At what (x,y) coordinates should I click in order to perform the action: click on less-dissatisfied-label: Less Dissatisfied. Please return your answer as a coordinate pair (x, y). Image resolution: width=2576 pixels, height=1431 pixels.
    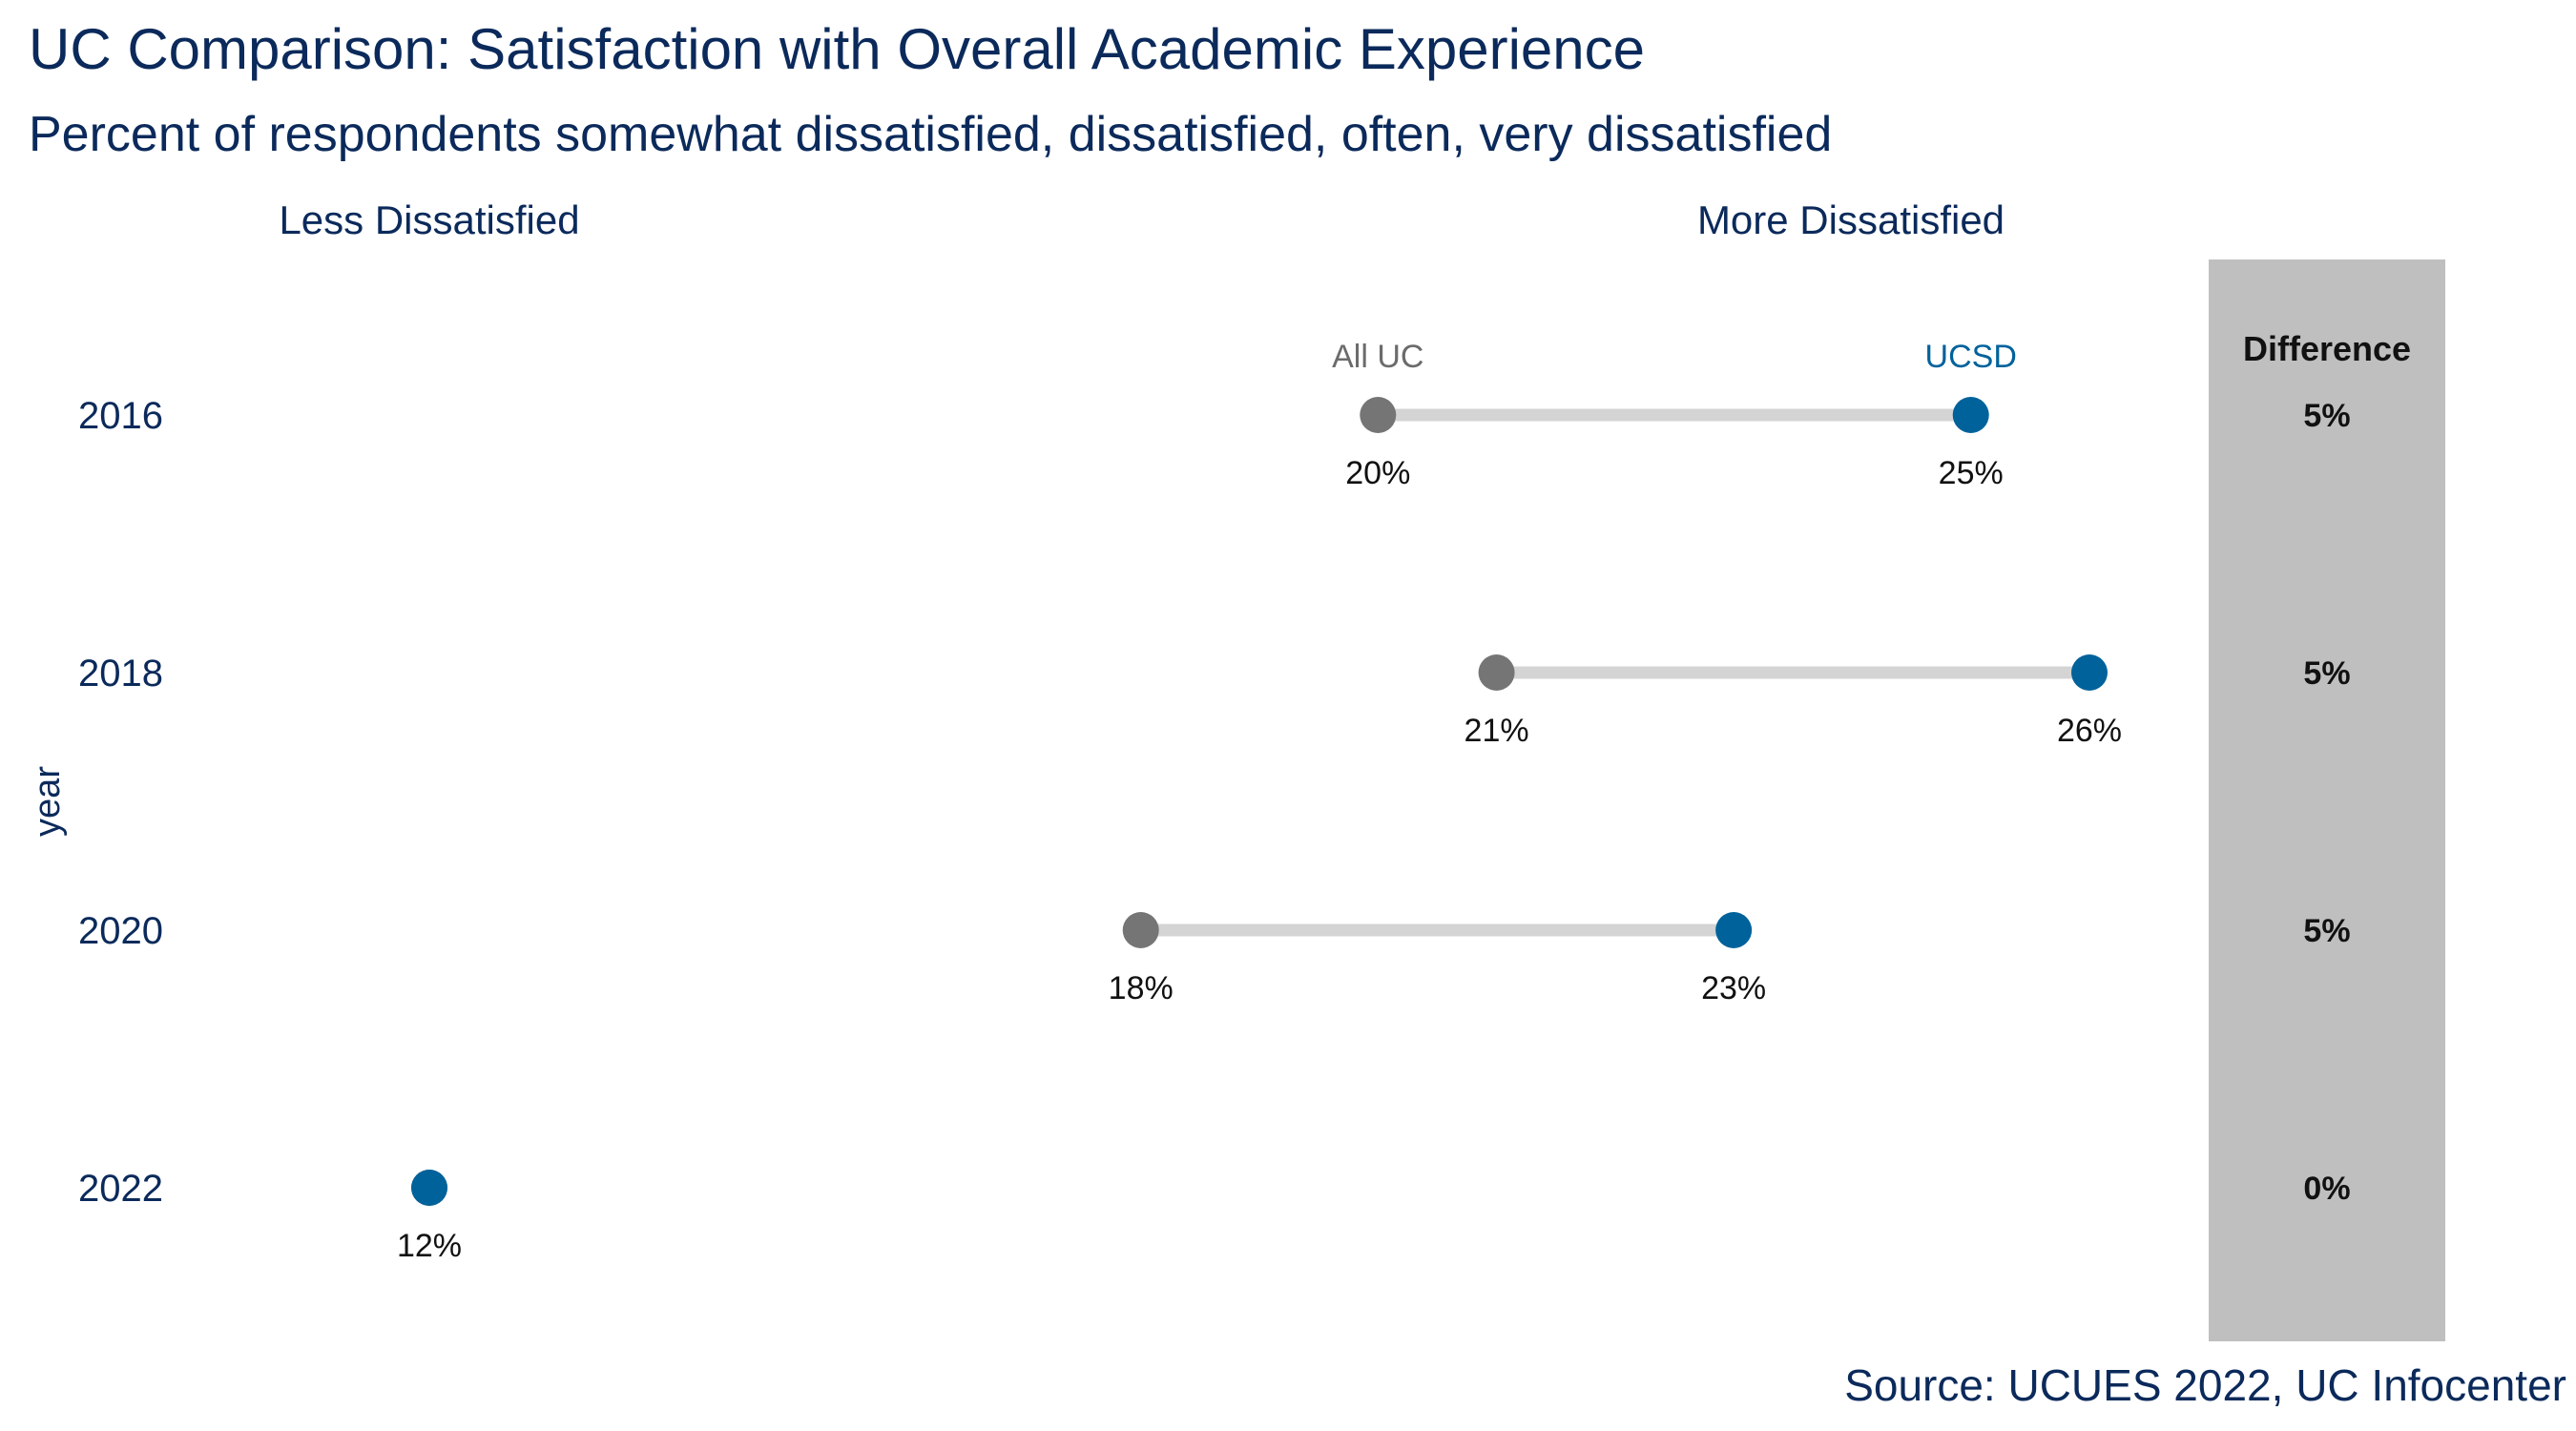
    Looking at the image, I should click on (429, 220).